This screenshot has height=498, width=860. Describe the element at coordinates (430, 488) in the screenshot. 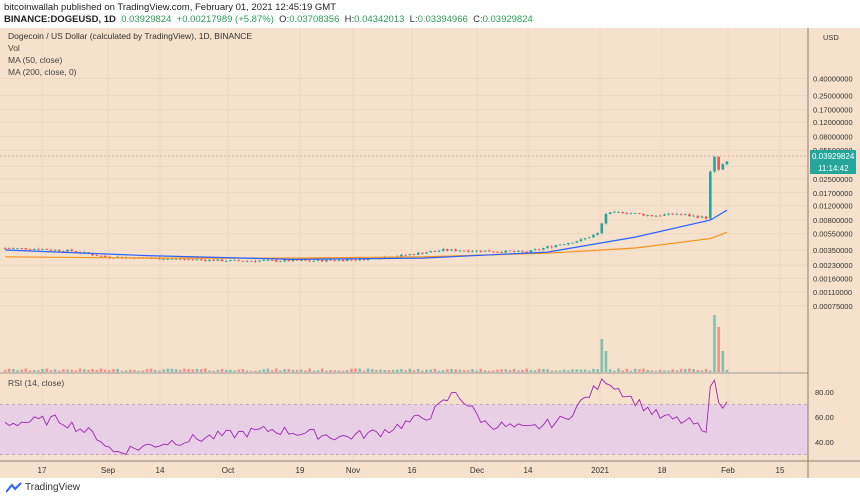

I see `footer: TradingView` at that location.